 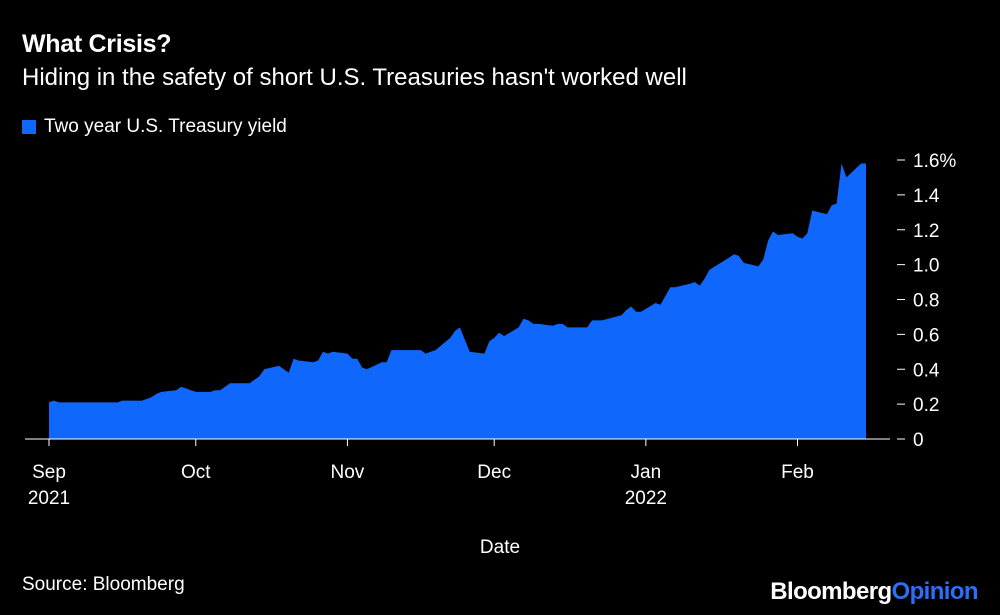 I want to click on legend-label: Two year U.S. Treasury yield, so click(x=165, y=126).